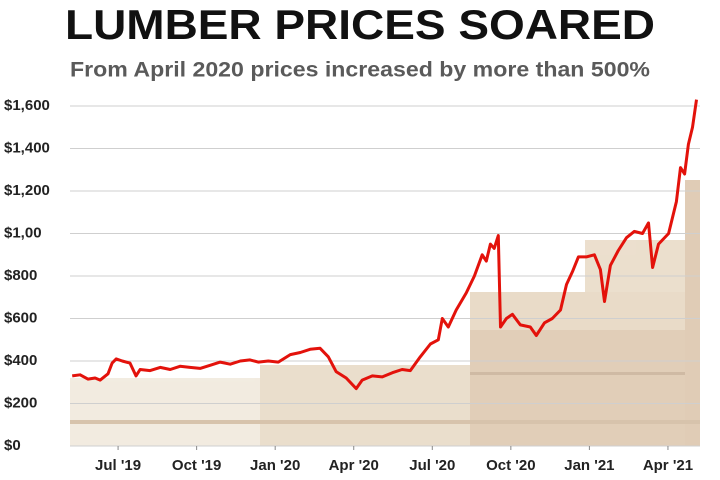 This screenshot has height=480, width=720. I want to click on x-tick-label: Jul '20, so click(432, 465).